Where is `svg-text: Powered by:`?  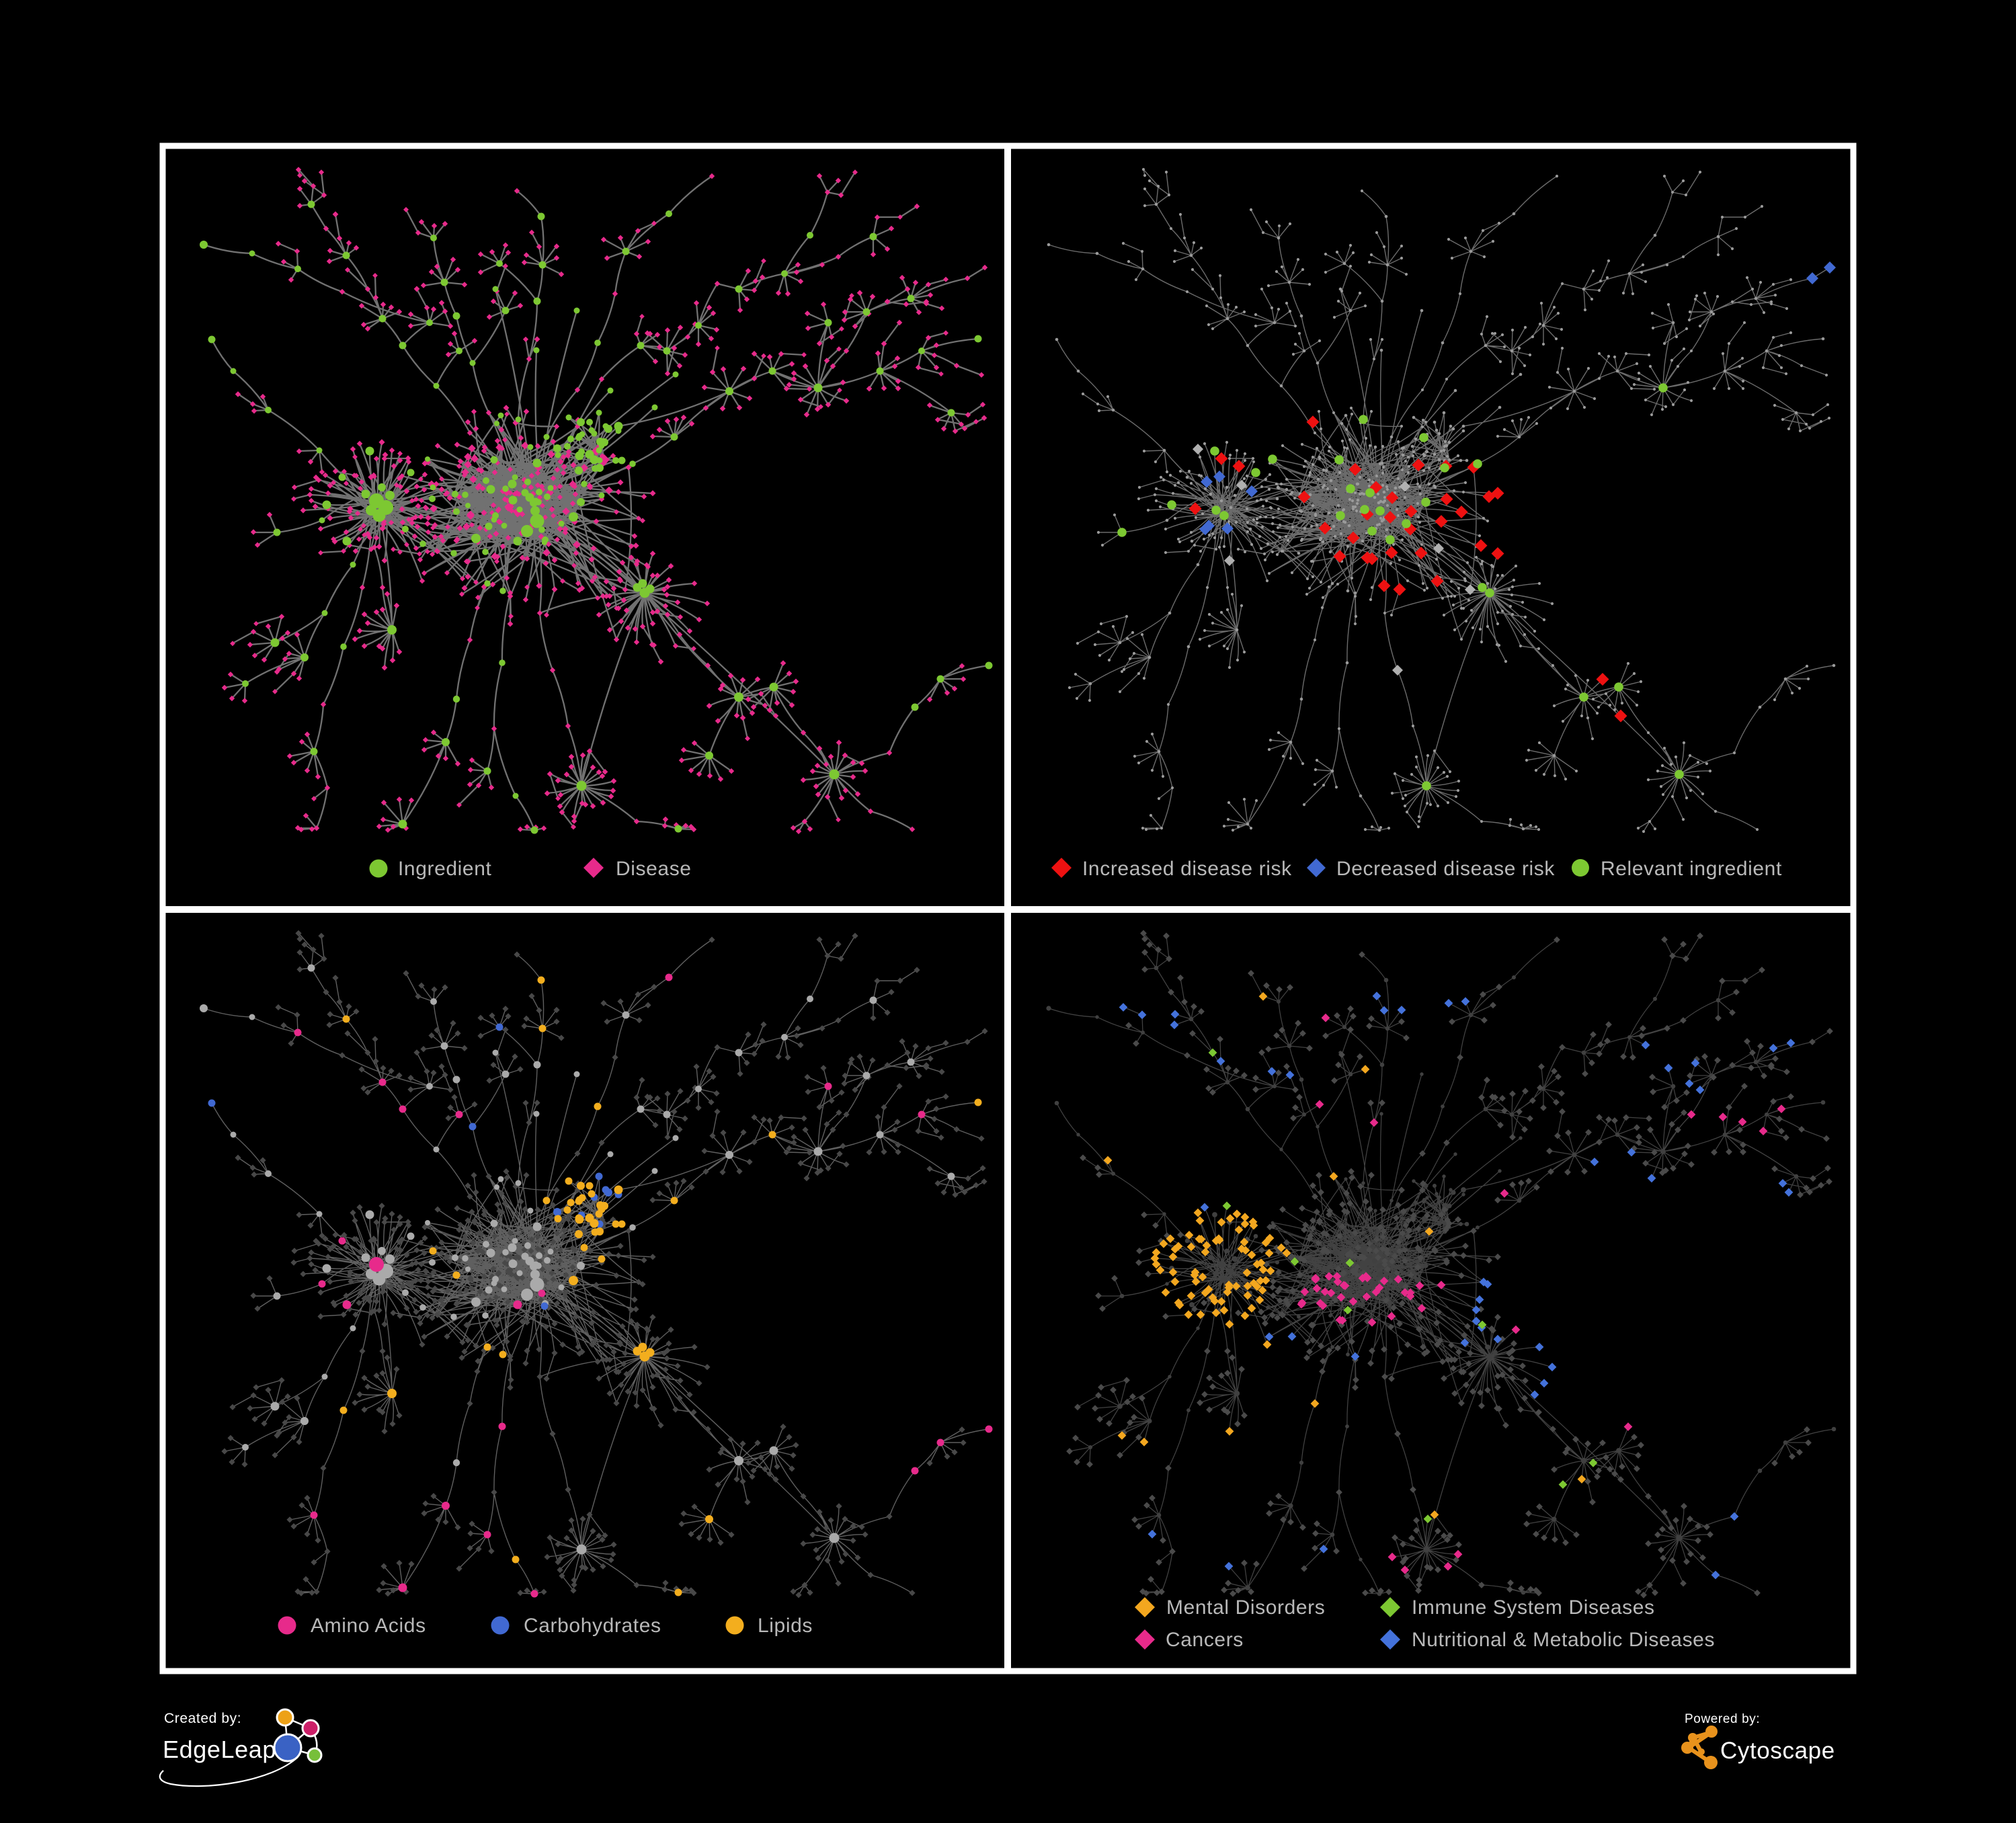 svg-text: Powered by: is located at coordinates (1722, 1719).